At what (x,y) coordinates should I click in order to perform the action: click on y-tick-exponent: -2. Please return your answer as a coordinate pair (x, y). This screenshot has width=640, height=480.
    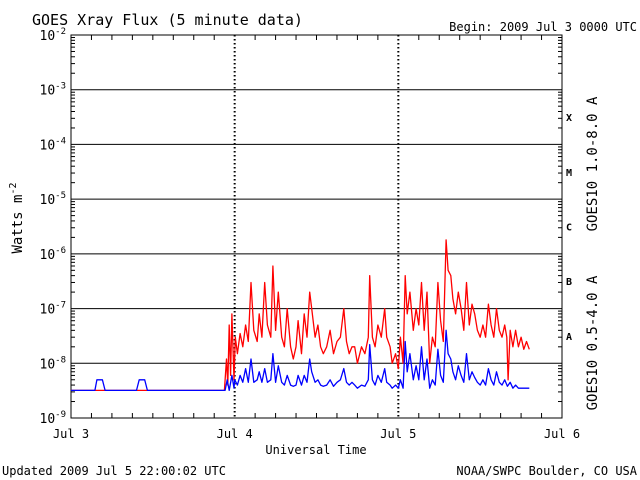
    Looking at the image, I should click on (60, 32).